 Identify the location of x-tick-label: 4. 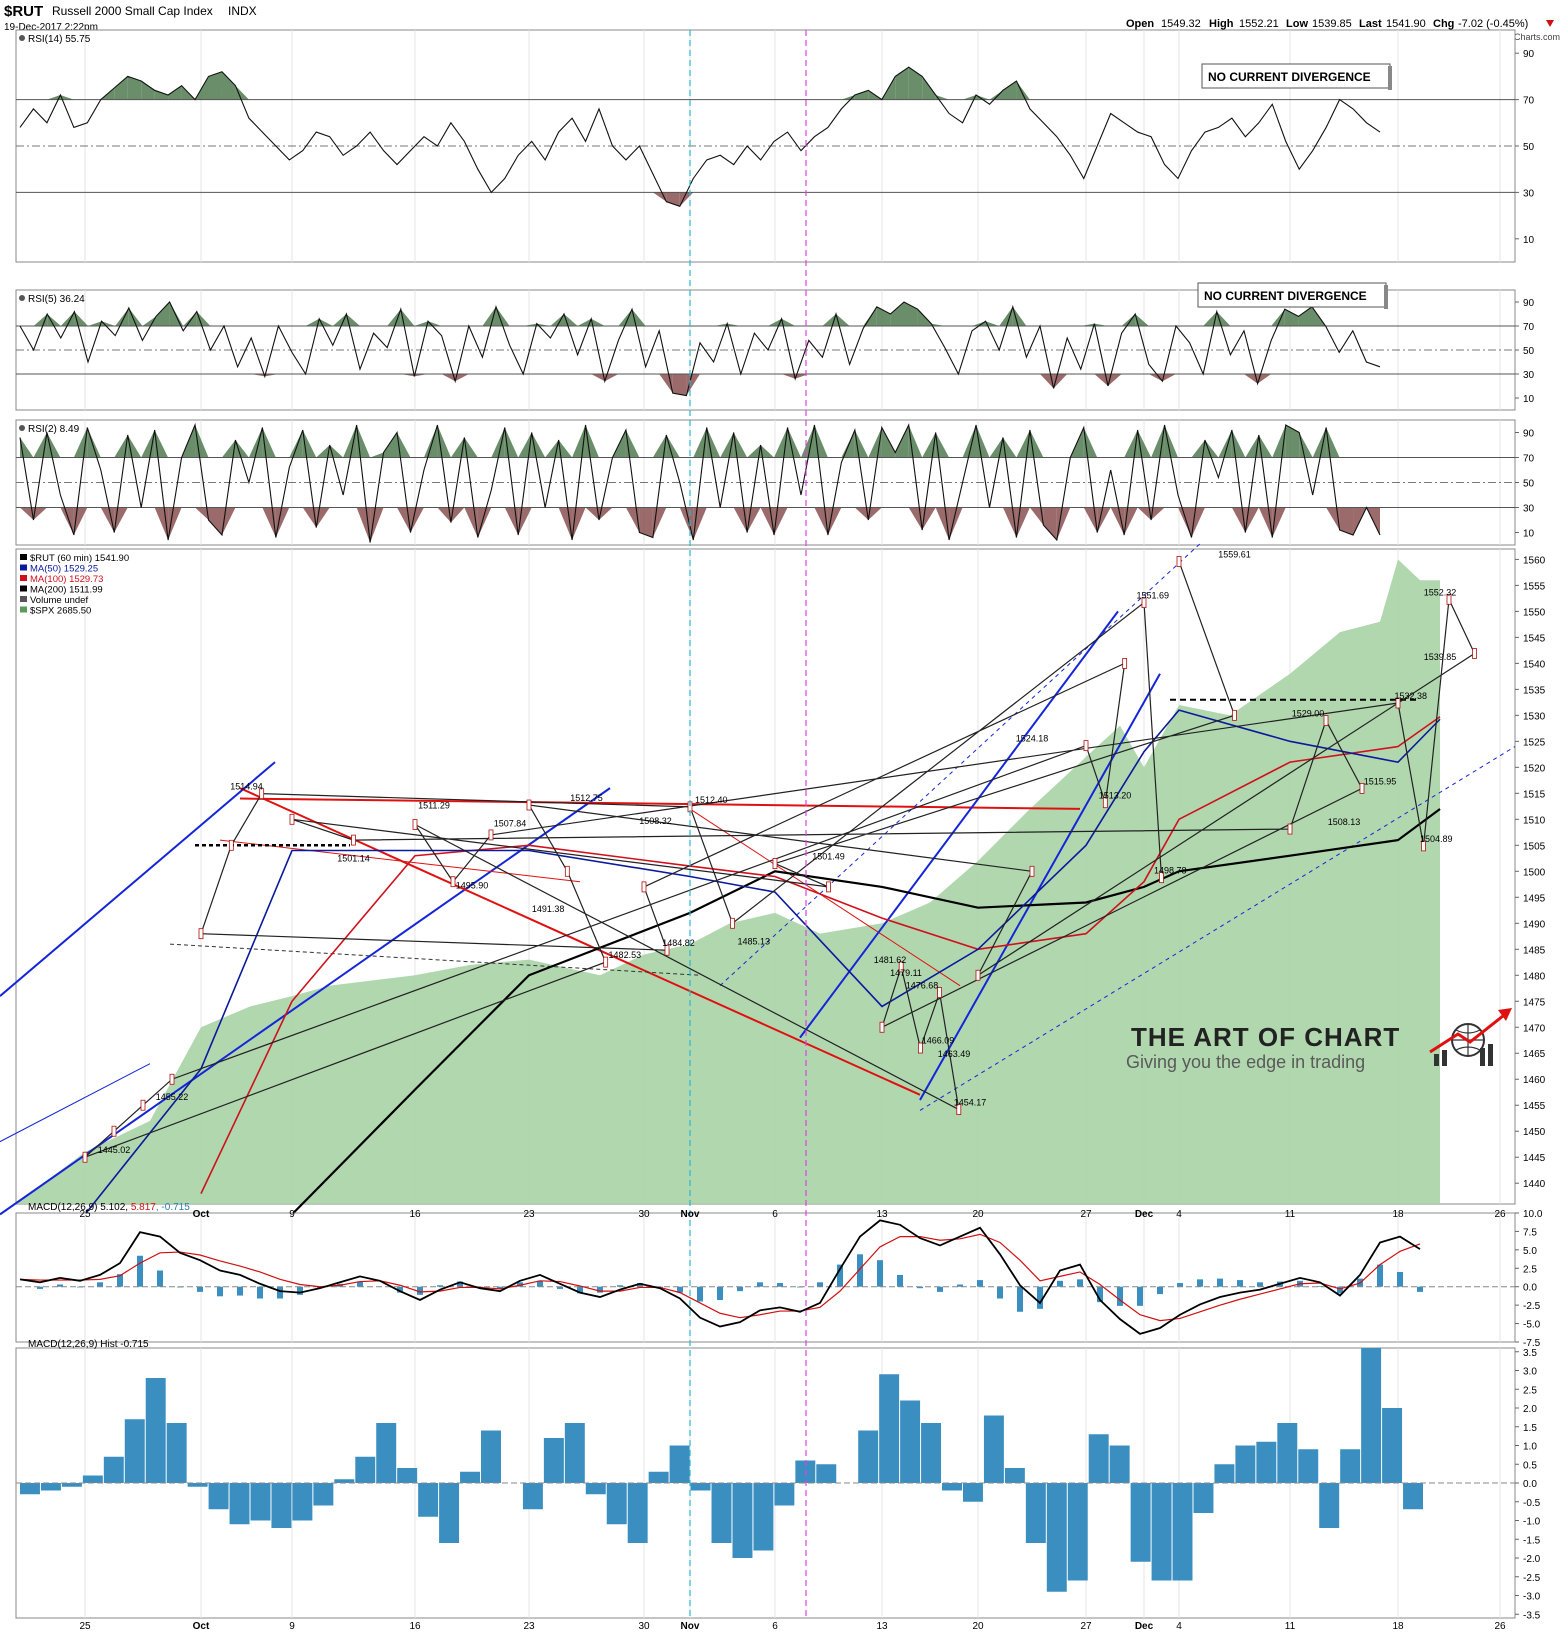
(1179, 1626).